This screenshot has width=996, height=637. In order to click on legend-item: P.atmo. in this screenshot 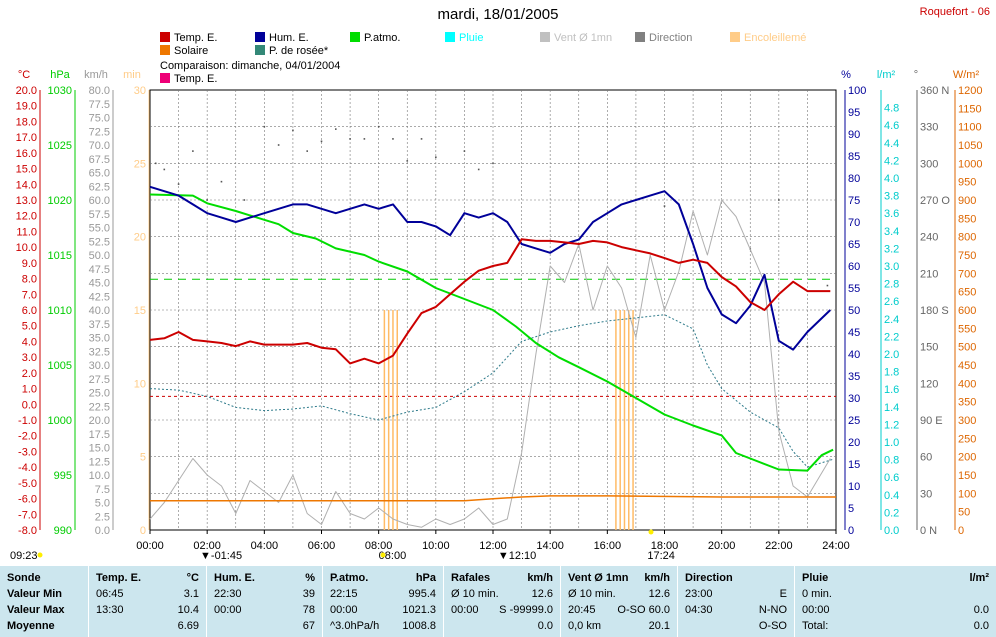, I will do `click(375, 38)`.